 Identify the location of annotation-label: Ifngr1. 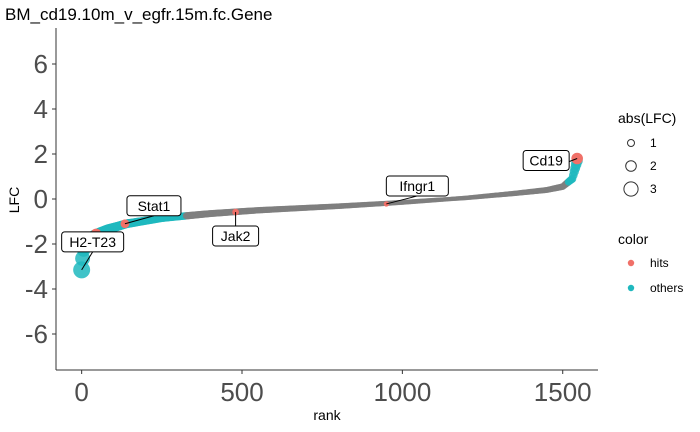
(417, 186).